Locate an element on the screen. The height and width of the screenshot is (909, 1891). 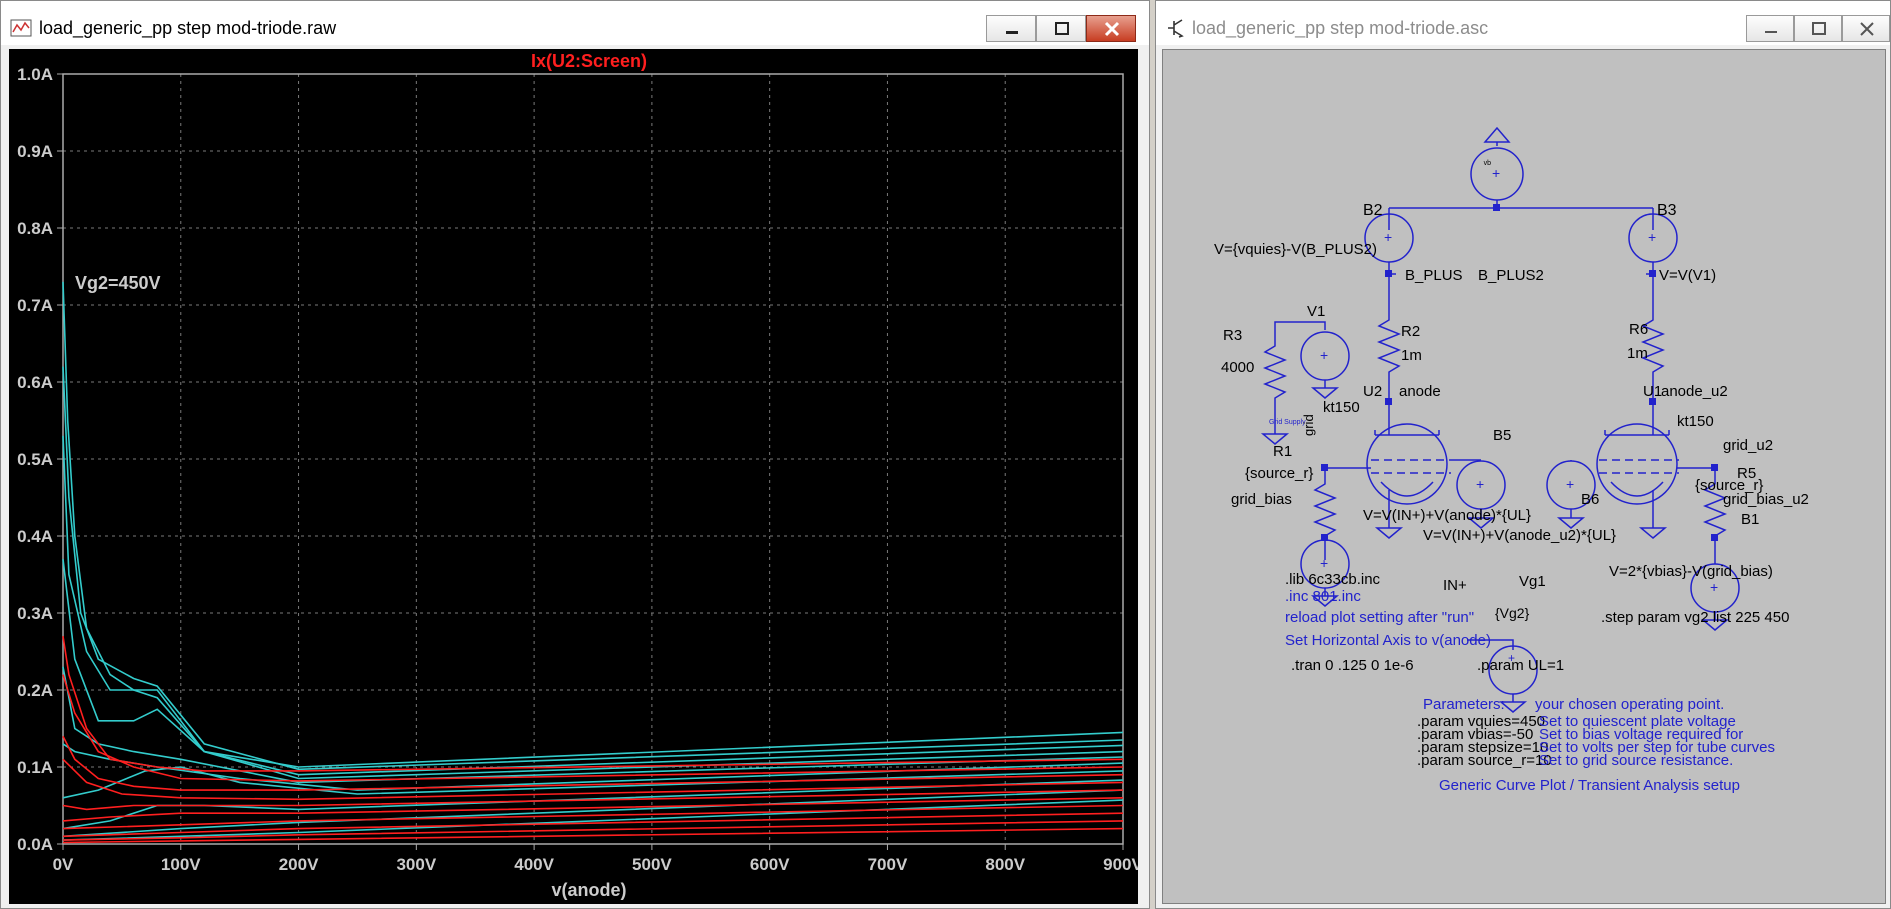
r1-value: {source_r} is located at coordinates (1279, 473).